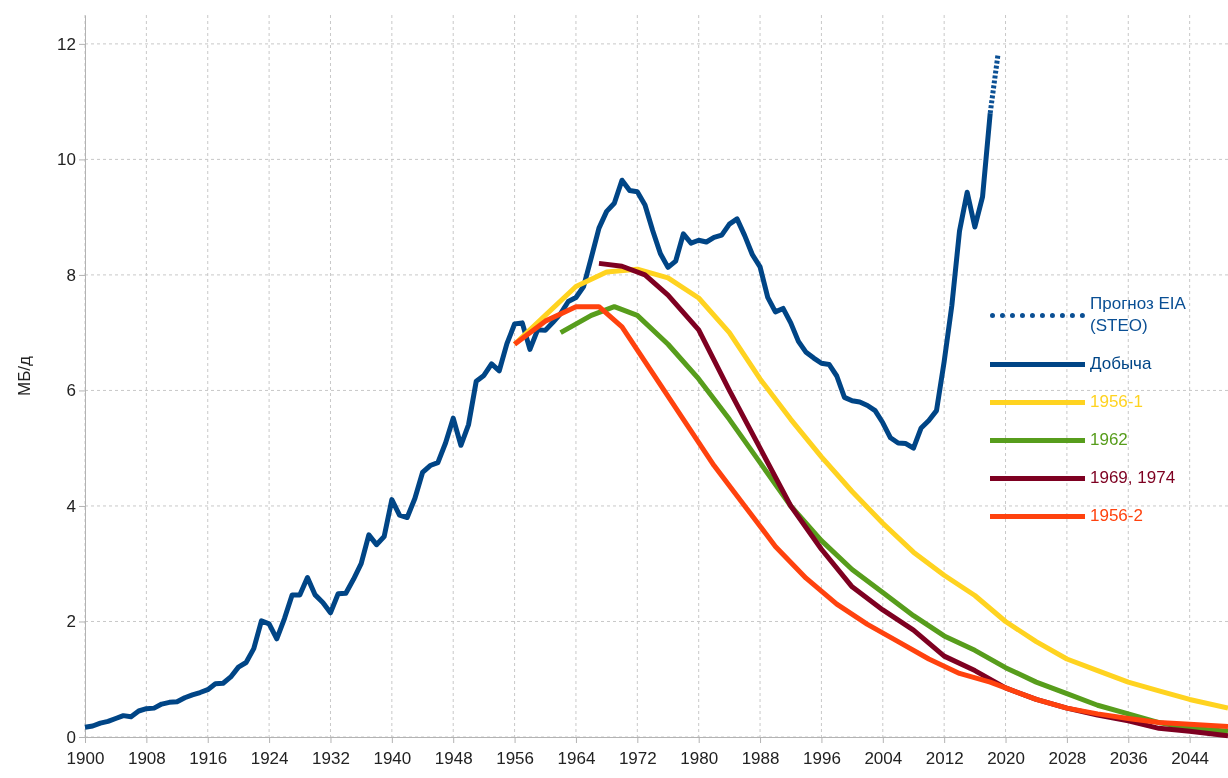 The width and height of the screenshot is (1228, 778). I want to click on x-tick-label: 2028, so click(1067, 758).